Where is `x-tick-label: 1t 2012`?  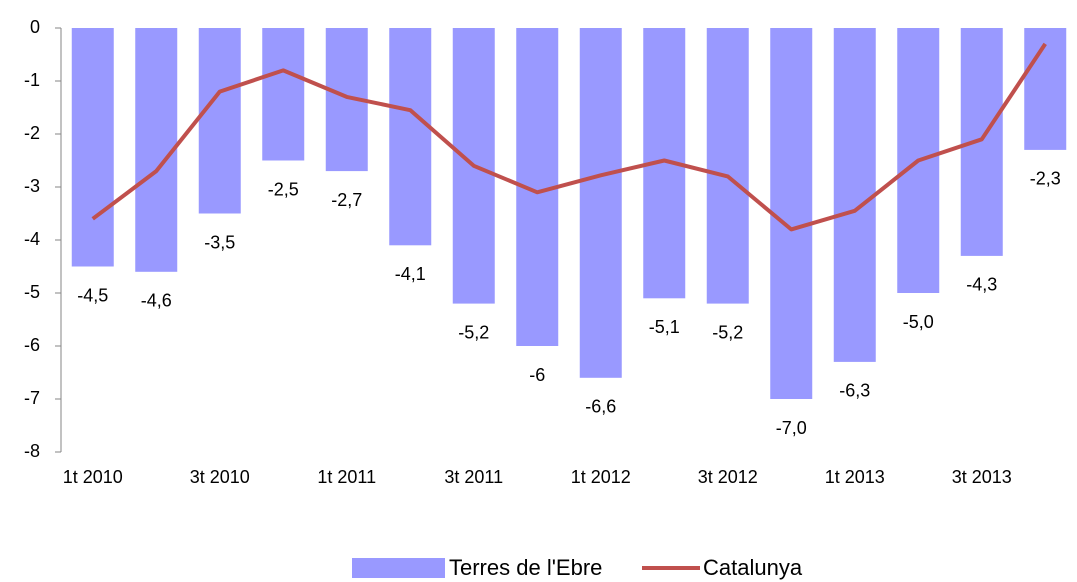 x-tick-label: 1t 2012 is located at coordinates (601, 477).